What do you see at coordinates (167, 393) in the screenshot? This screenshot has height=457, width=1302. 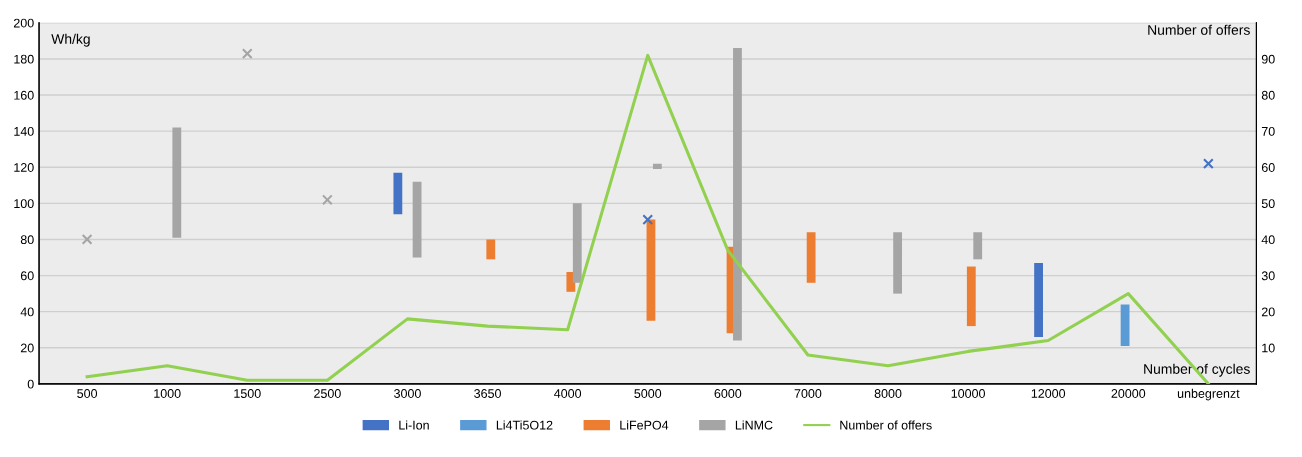 I see `x-tick-label: 1000` at bounding box center [167, 393].